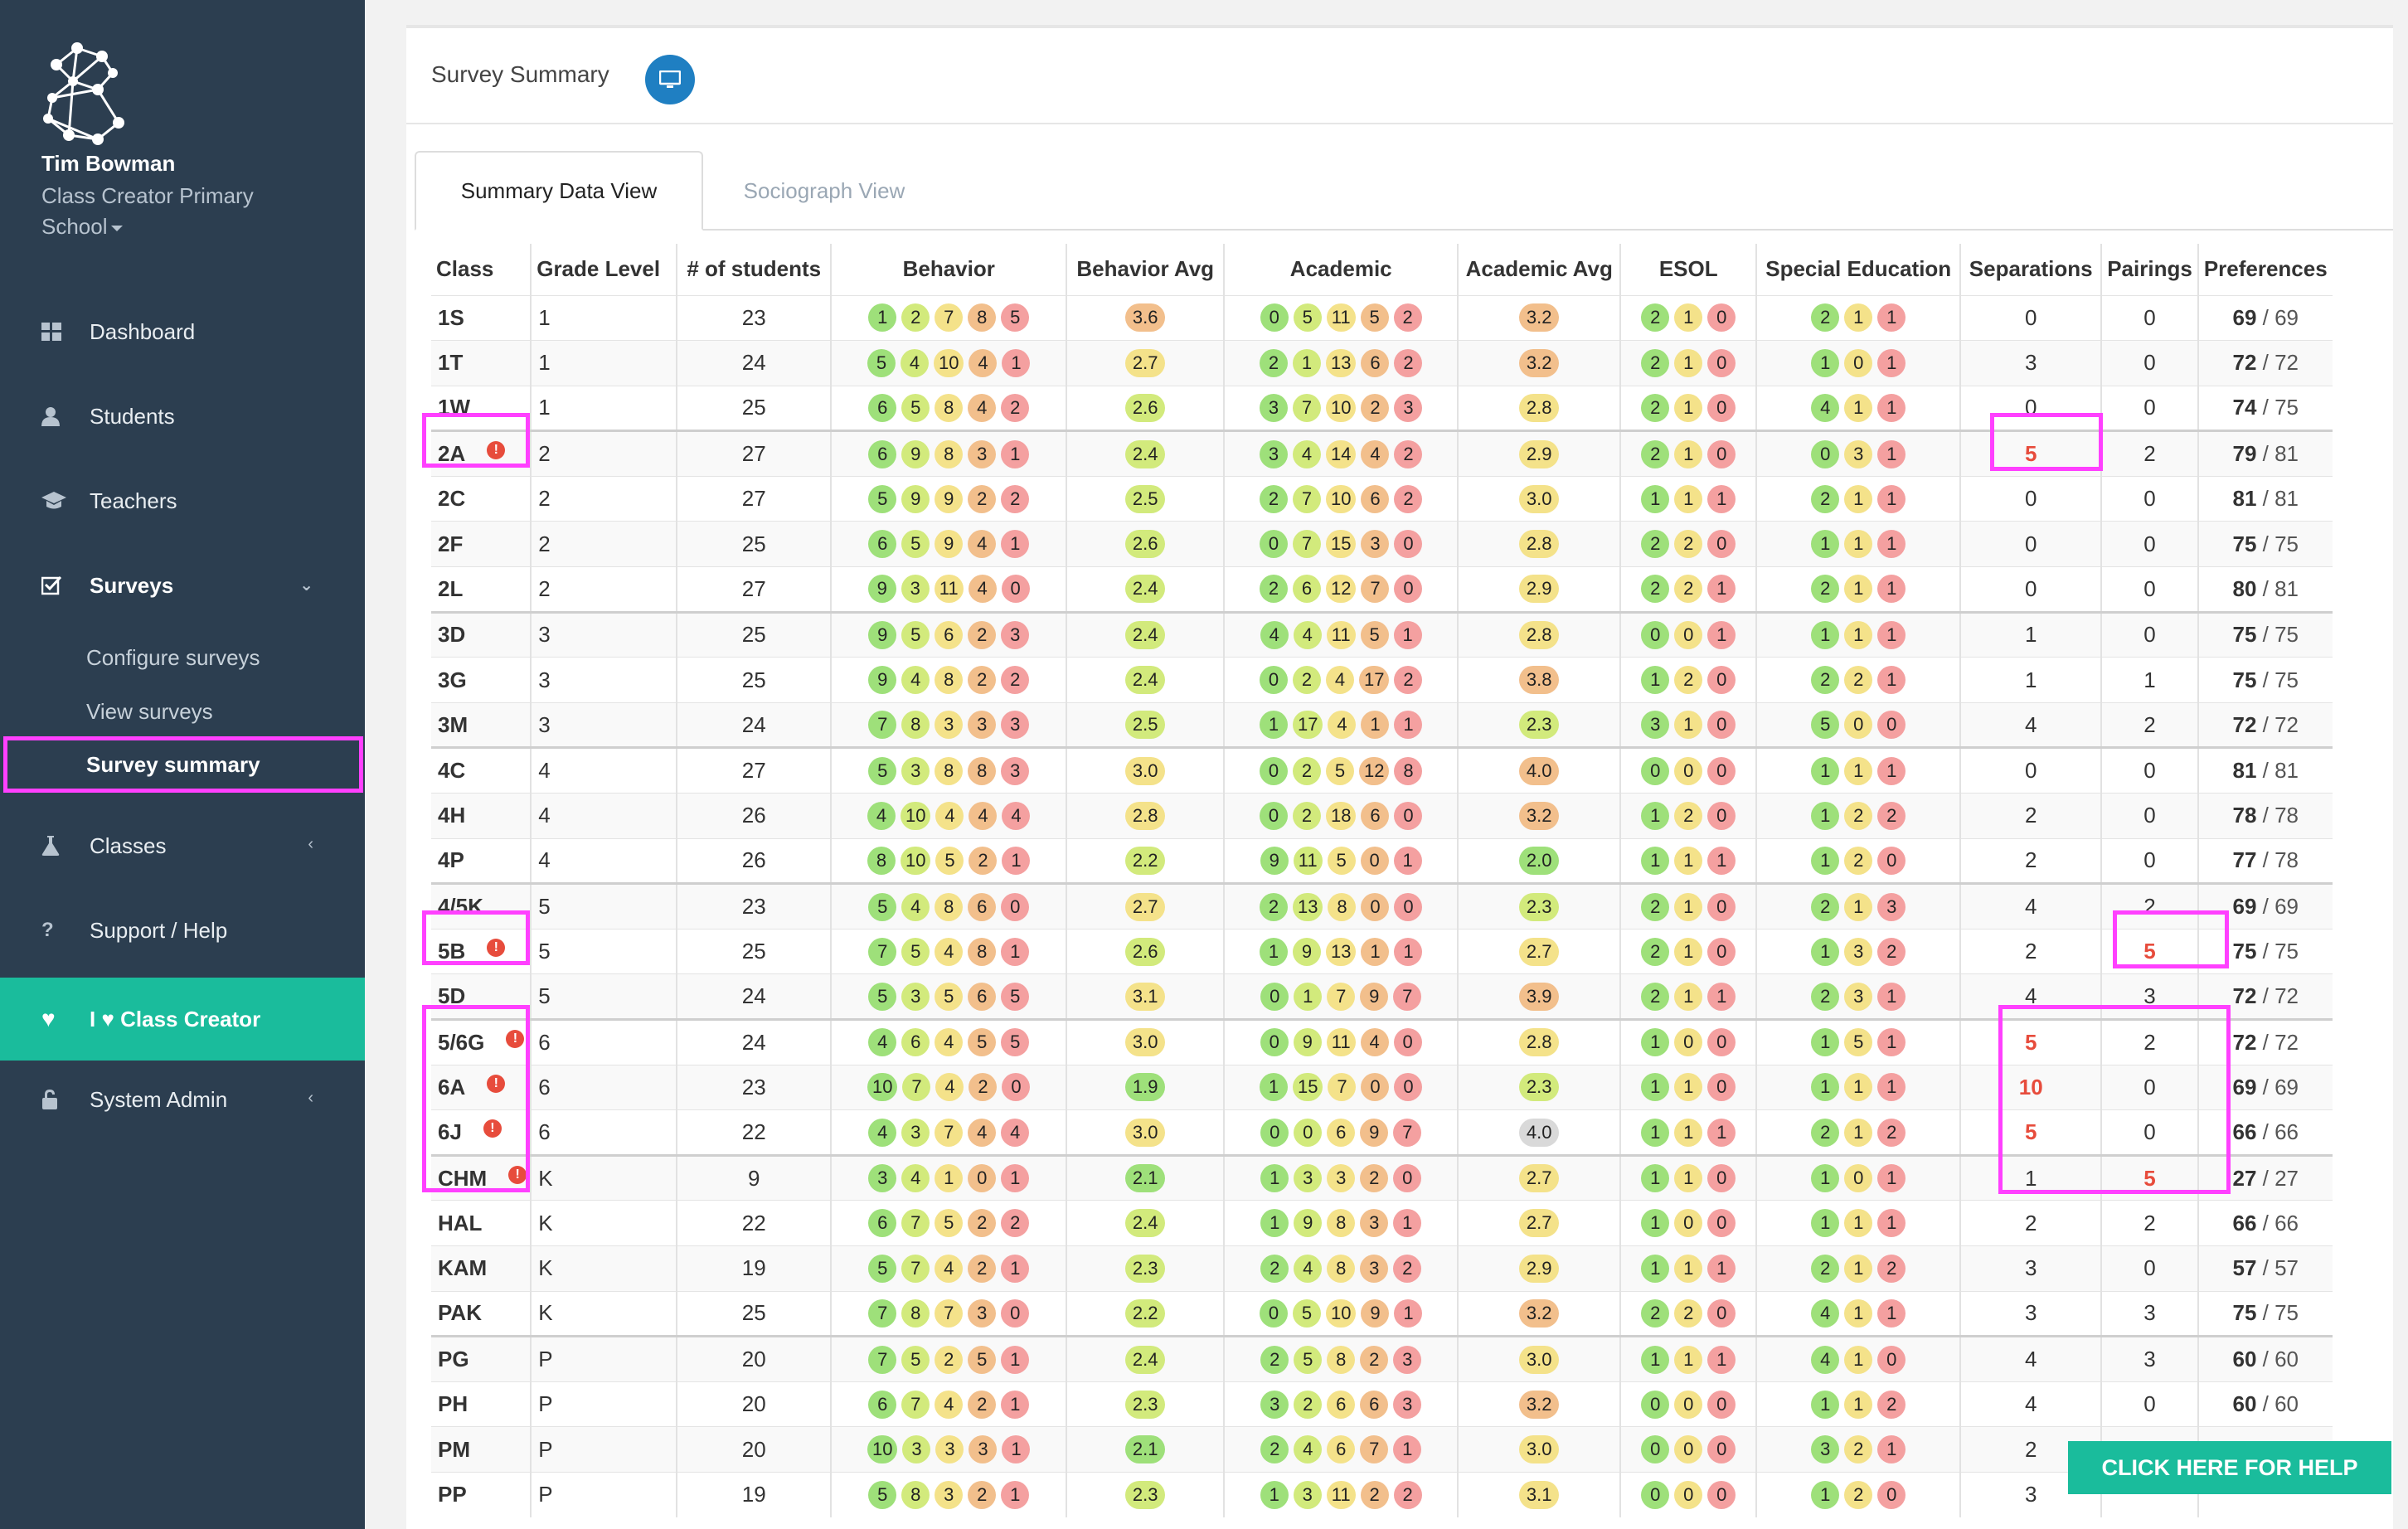  Describe the element at coordinates (183, 416) in the screenshot. I see `nav-students: Students` at that location.